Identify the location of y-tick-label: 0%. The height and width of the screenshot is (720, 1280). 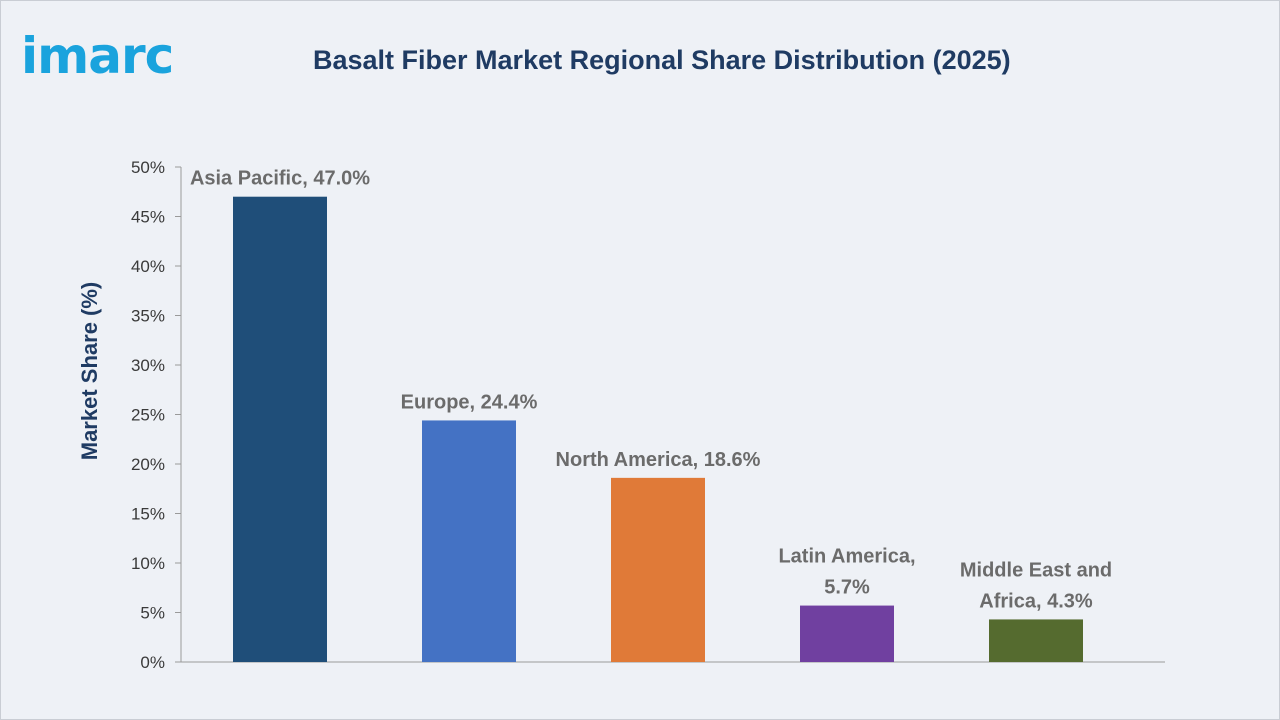
(152, 662).